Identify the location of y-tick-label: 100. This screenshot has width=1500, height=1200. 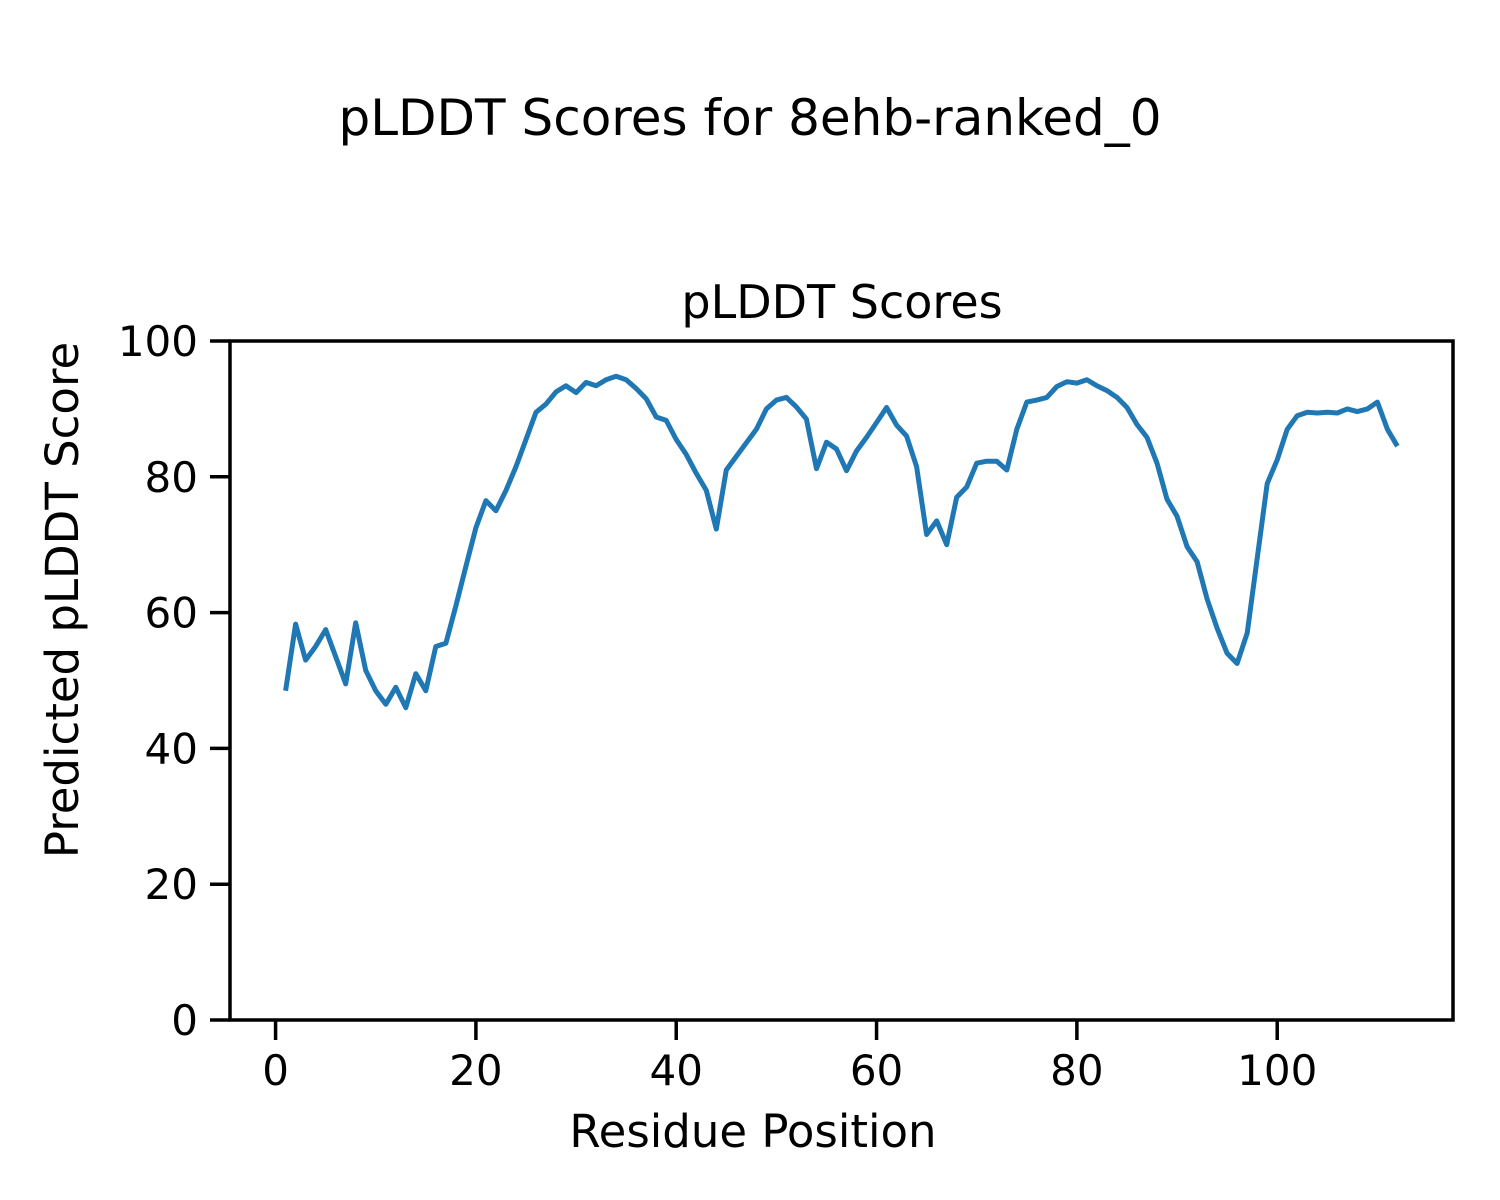
(158, 341).